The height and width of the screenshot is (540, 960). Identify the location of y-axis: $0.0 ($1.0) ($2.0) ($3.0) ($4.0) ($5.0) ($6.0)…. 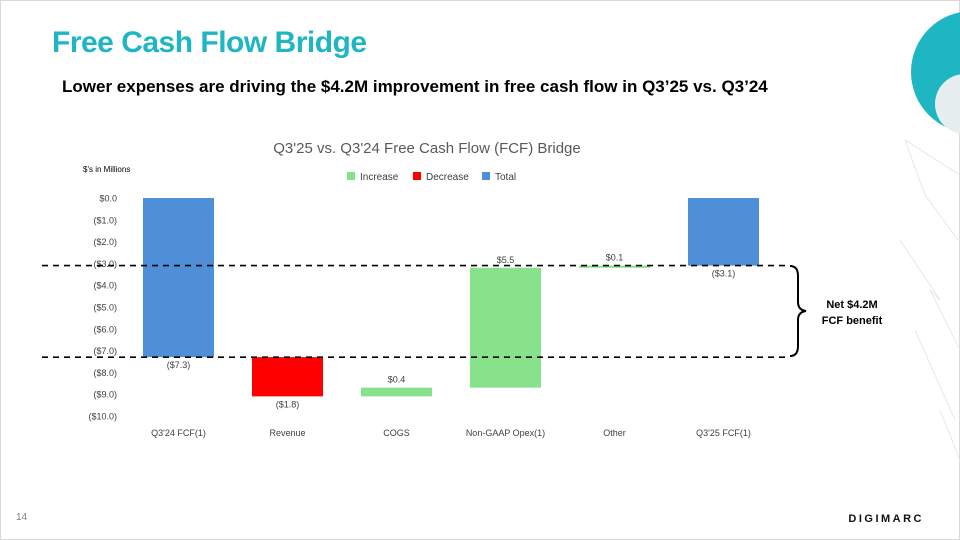
(102, 308).